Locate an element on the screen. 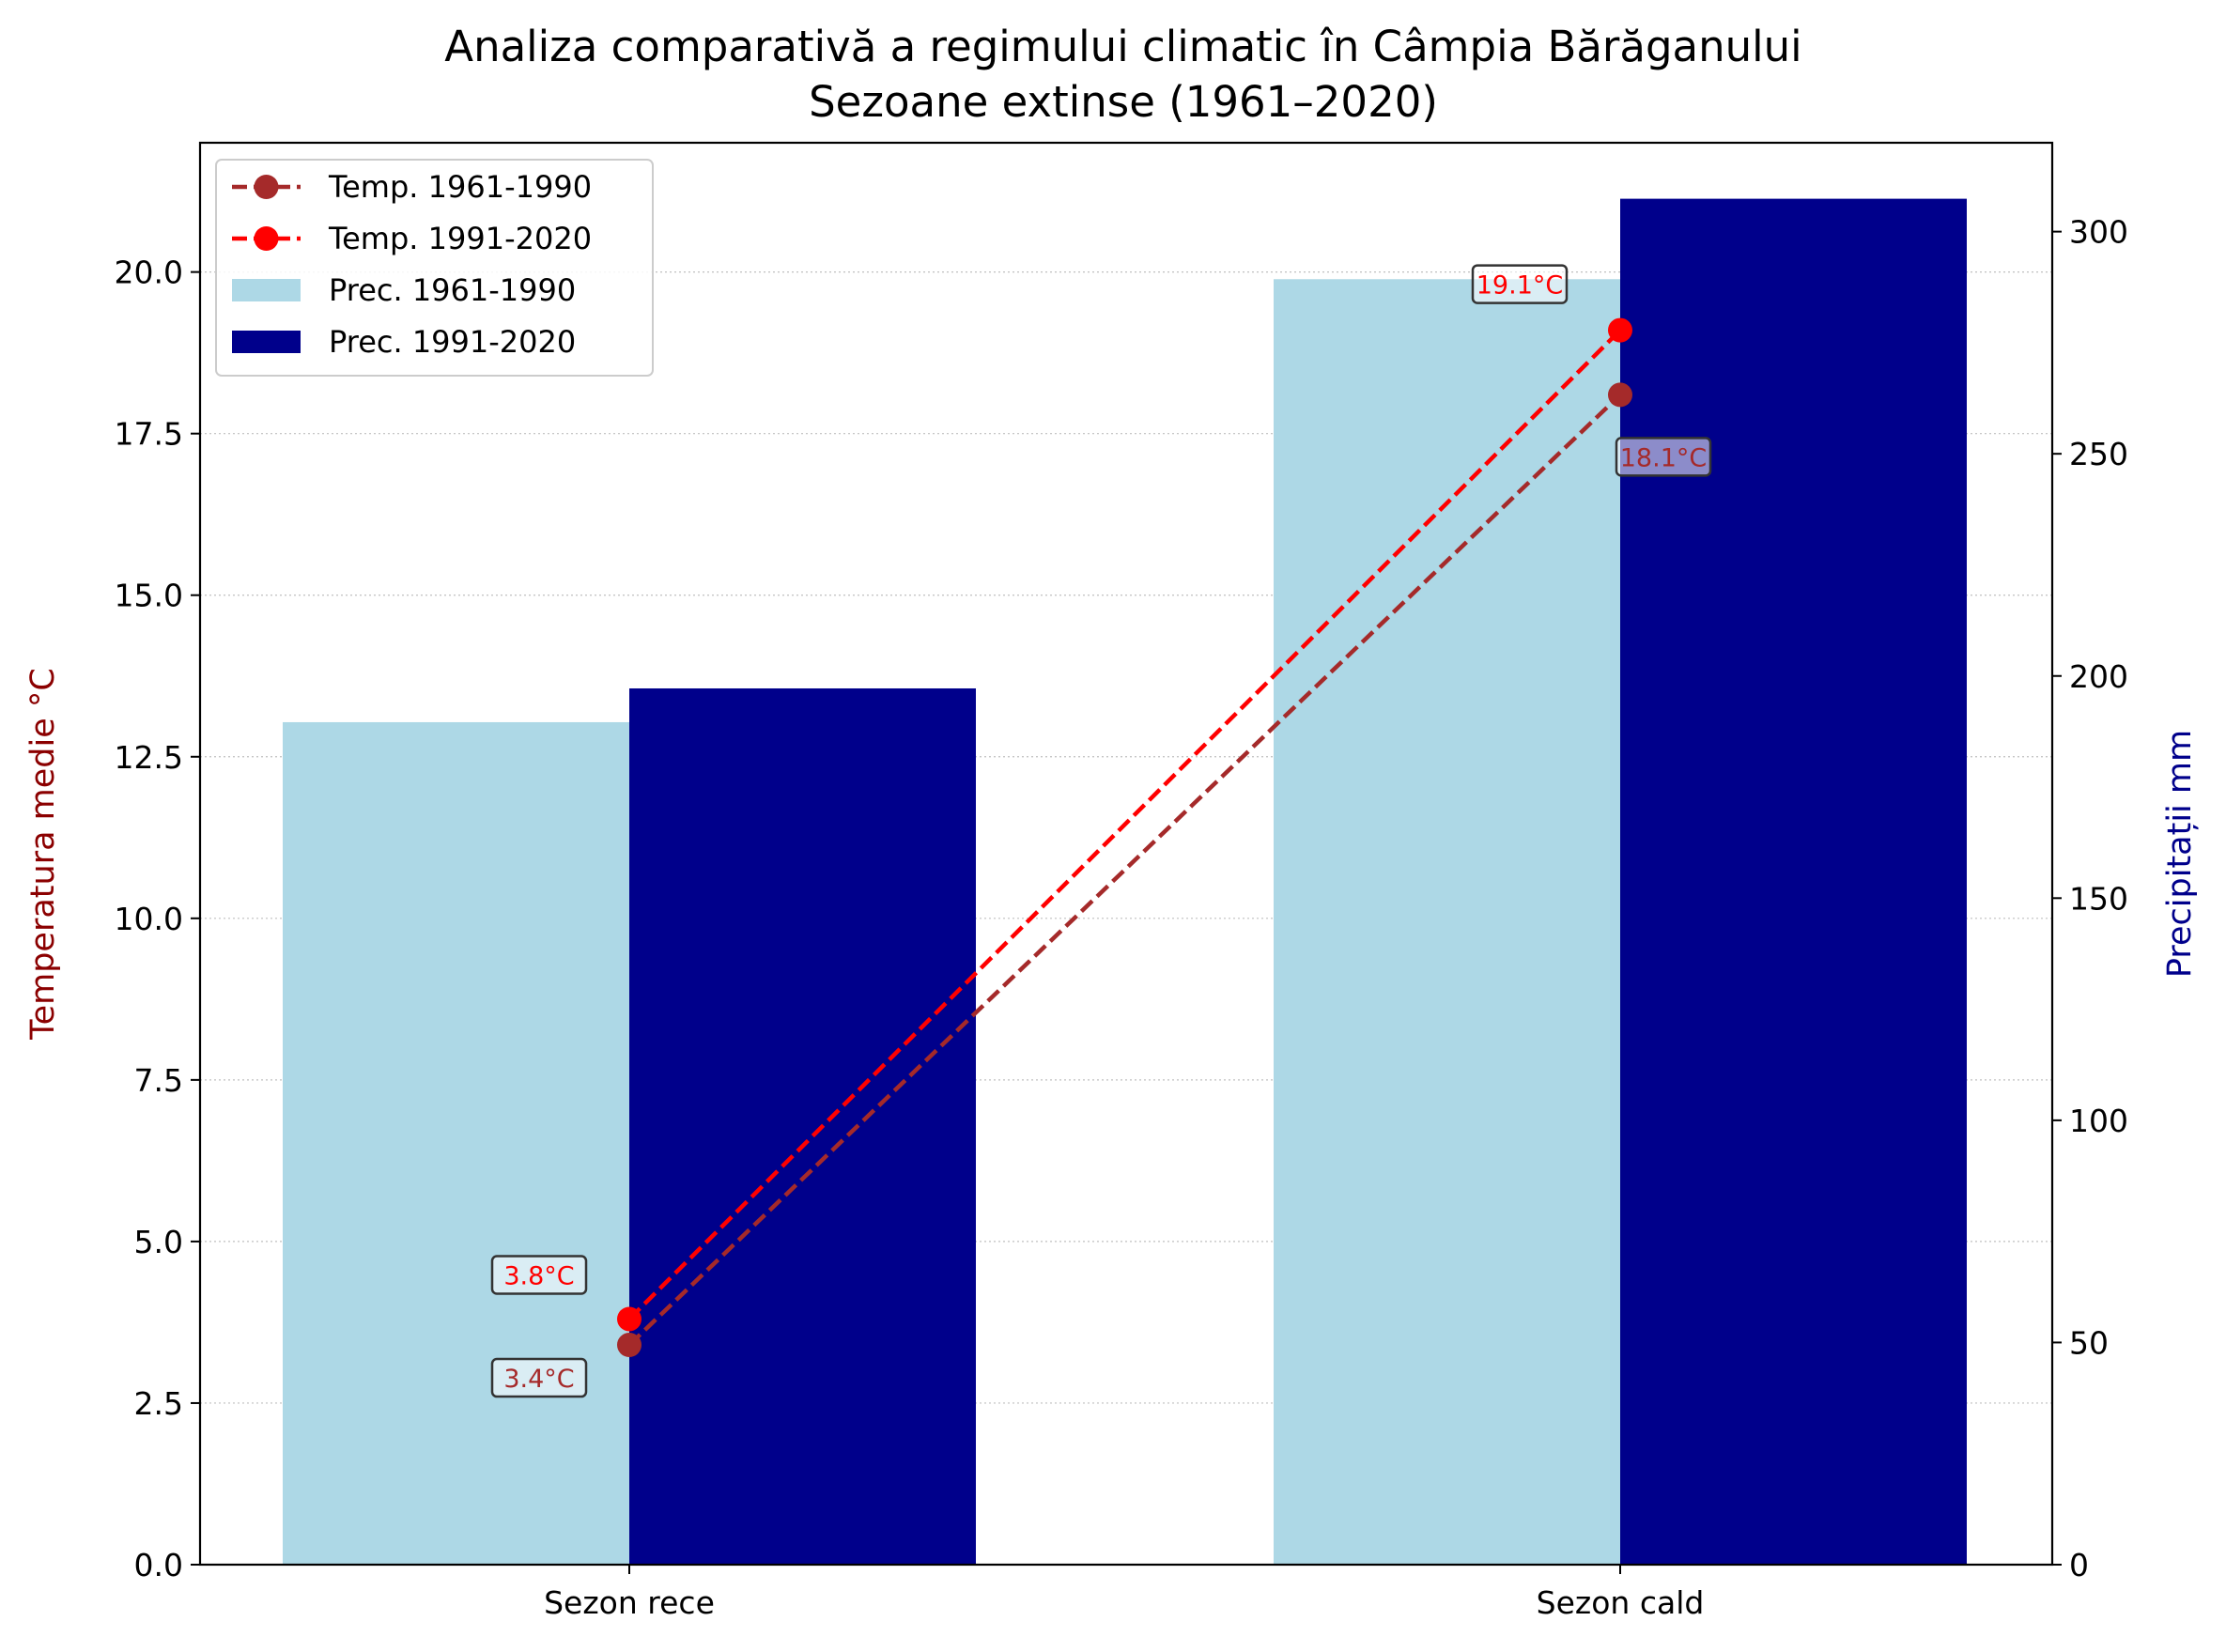 The image size is (2226, 1652). data-label: 3.4°C is located at coordinates (538, 1379).